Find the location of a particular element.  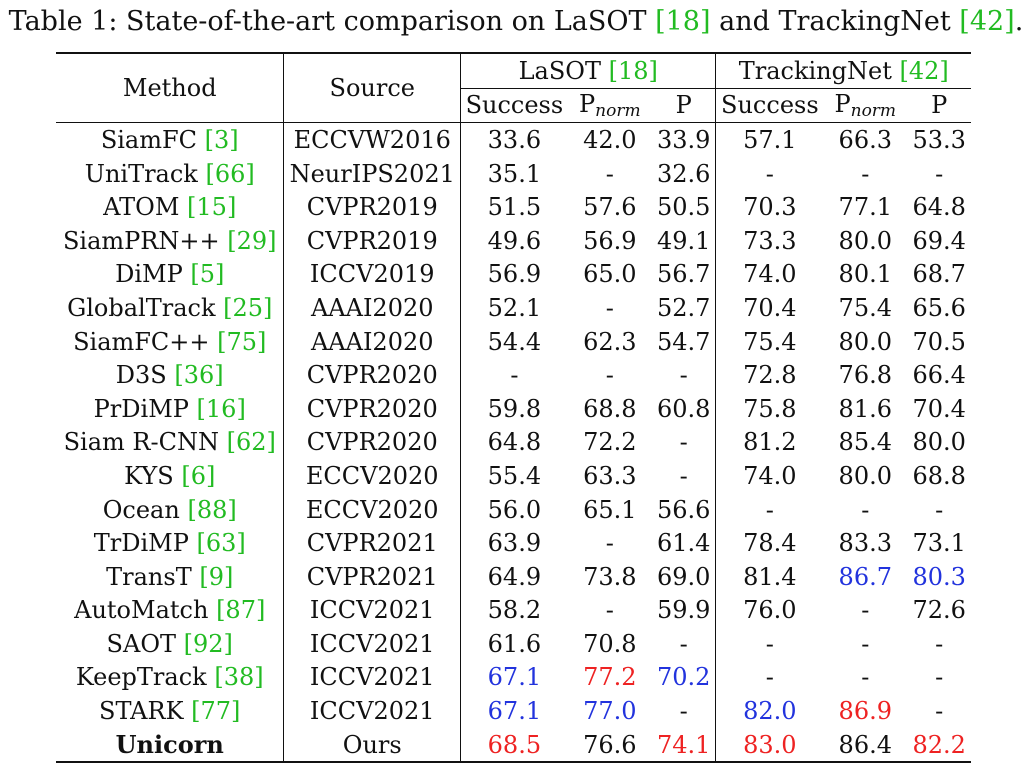

trackingnet-success-cell: 74.0 is located at coordinates (770, 274).